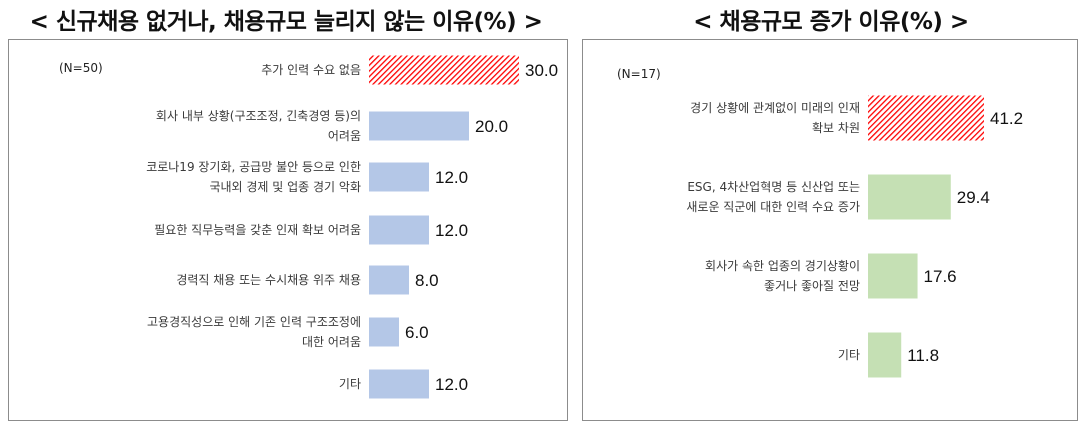  Describe the element at coordinates (1006, 118) in the screenshot. I see `right-value-label-1: 41.2` at that location.